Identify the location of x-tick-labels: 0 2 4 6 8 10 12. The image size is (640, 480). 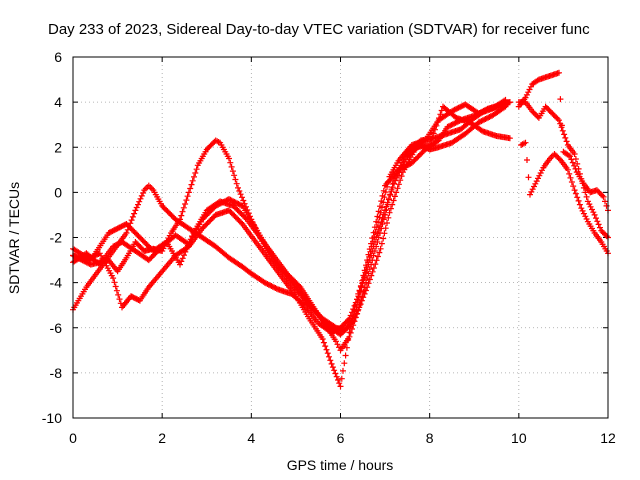
(342, 438).